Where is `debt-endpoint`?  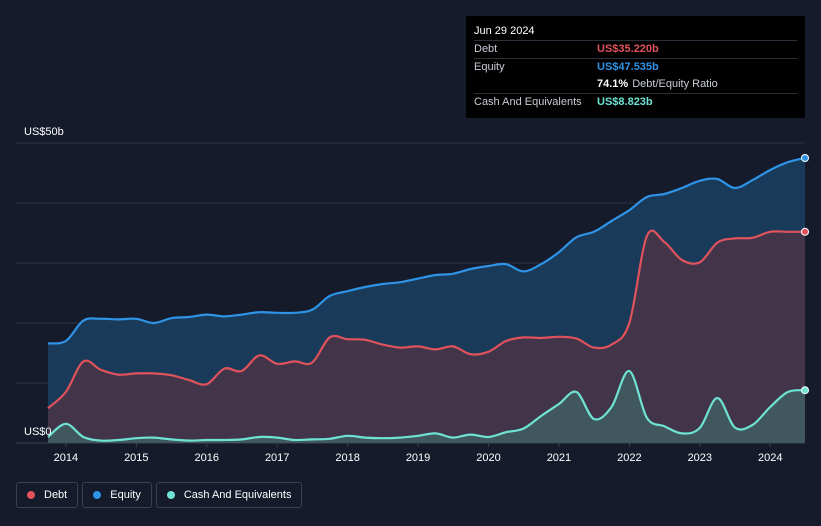
debt-endpoint is located at coordinates (805, 231).